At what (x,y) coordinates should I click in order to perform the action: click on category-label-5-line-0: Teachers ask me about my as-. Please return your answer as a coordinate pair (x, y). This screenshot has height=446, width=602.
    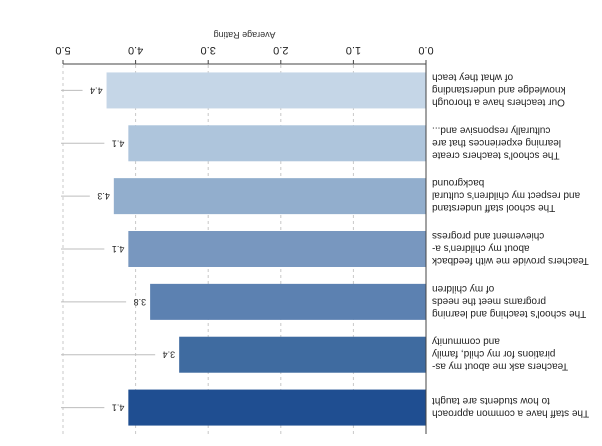
    Looking at the image, I should click on (500, 366).